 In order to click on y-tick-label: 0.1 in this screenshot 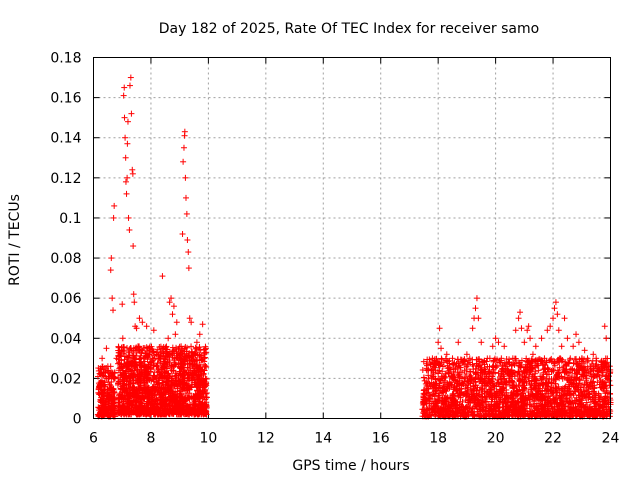, I will do `click(70, 219)`.